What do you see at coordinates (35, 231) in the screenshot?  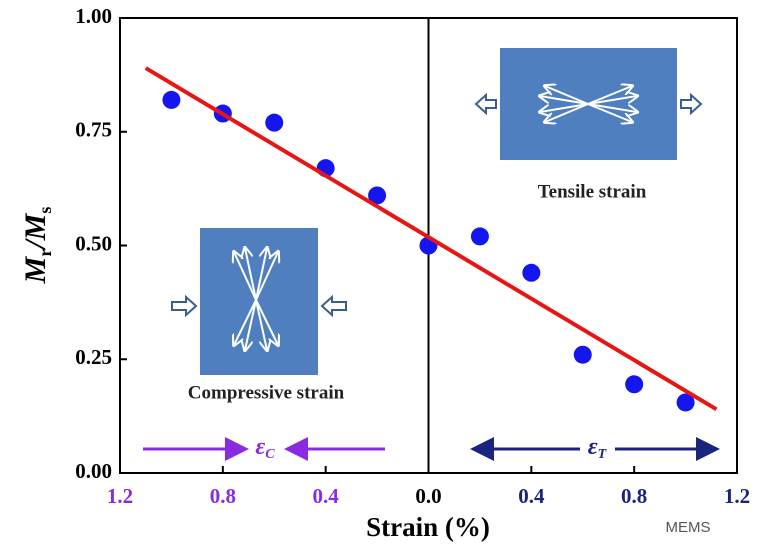 I see `y-label-part: /M` at bounding box center [35, 231].